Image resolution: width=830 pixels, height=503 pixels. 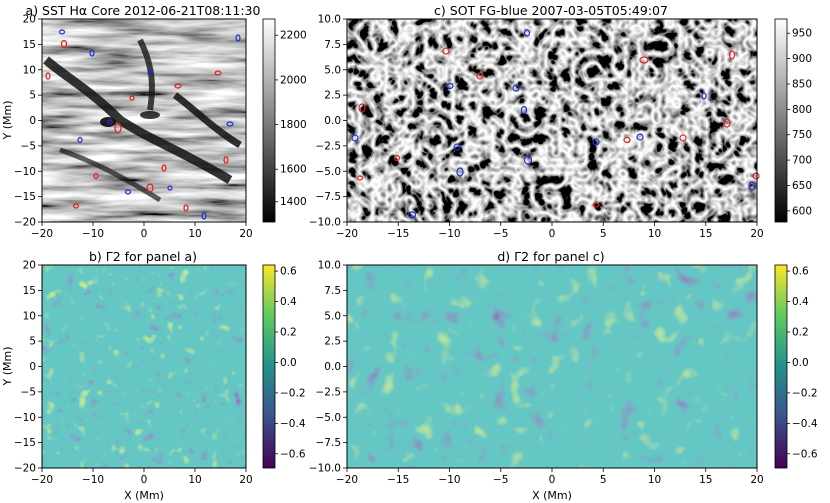 What do you see at coordinates (802, 211) in the screenshot?
I see `colorbar-tick-label: 600` at bounding box center [802, 211].